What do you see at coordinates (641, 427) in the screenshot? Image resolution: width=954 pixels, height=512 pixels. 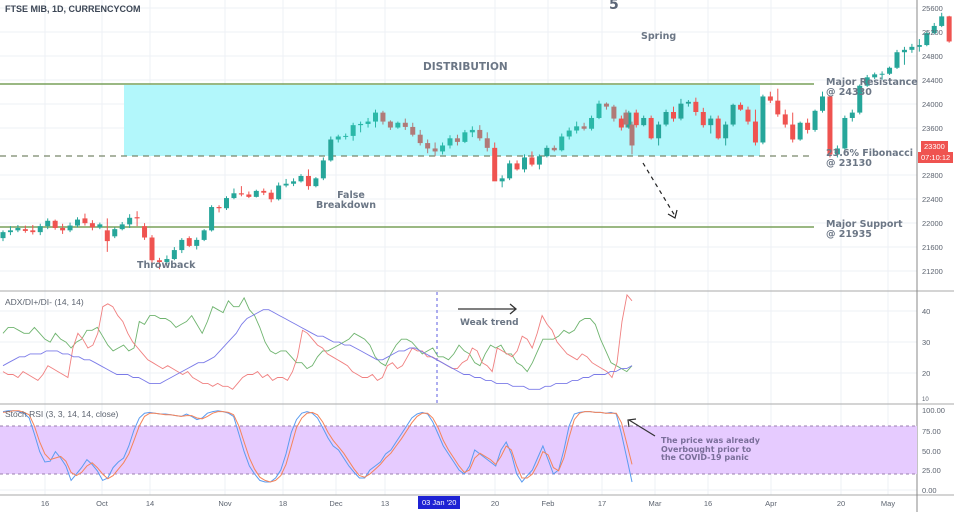 I see `overbought-arrow-icon` at bounding box center [641, 427].